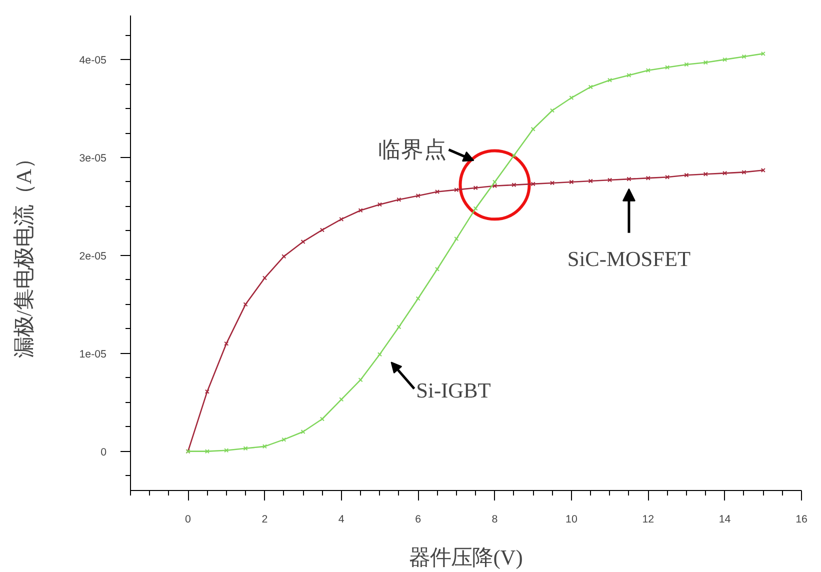 The height and width of the screenshot is (572, 821). Describe the element at coordinates (93, 256) in the screenshot. I see `y-tick-label: 2e-05` at that location.